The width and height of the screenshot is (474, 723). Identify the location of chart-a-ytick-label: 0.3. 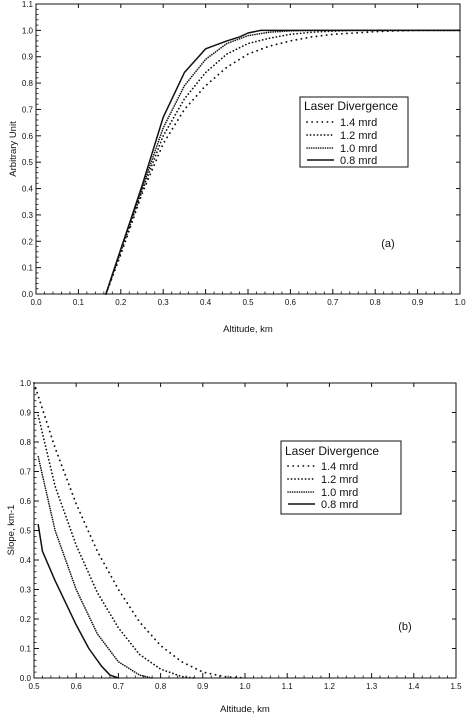
(28, 215).